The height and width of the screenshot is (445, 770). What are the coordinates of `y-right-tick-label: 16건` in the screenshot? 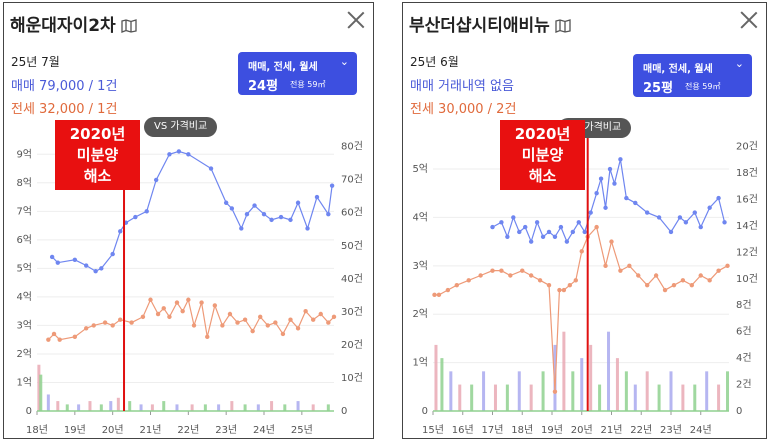 It's located at (747, 199).